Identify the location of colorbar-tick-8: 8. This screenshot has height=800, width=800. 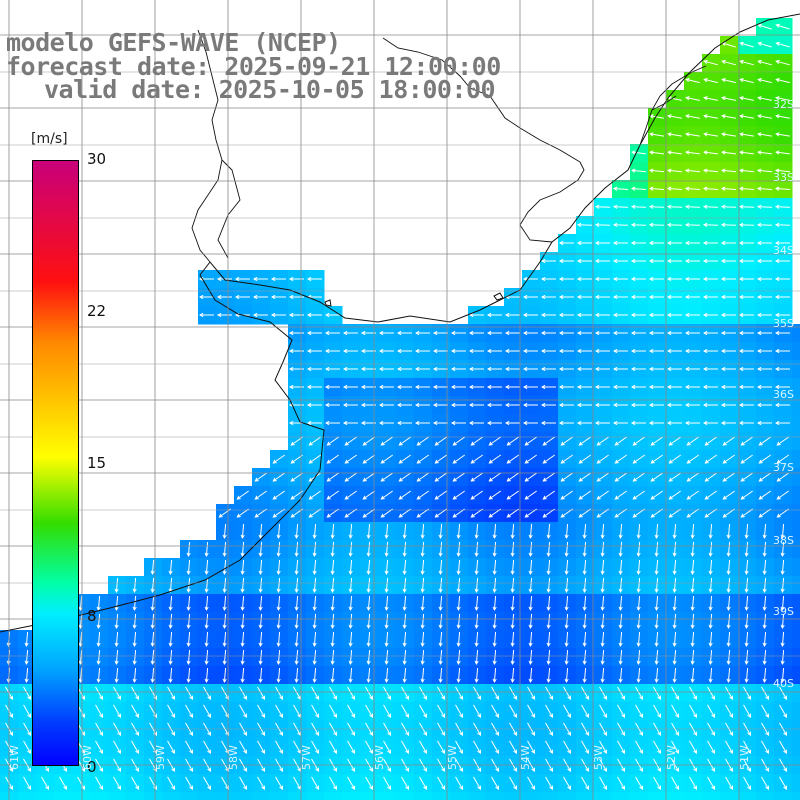
(92, 616).